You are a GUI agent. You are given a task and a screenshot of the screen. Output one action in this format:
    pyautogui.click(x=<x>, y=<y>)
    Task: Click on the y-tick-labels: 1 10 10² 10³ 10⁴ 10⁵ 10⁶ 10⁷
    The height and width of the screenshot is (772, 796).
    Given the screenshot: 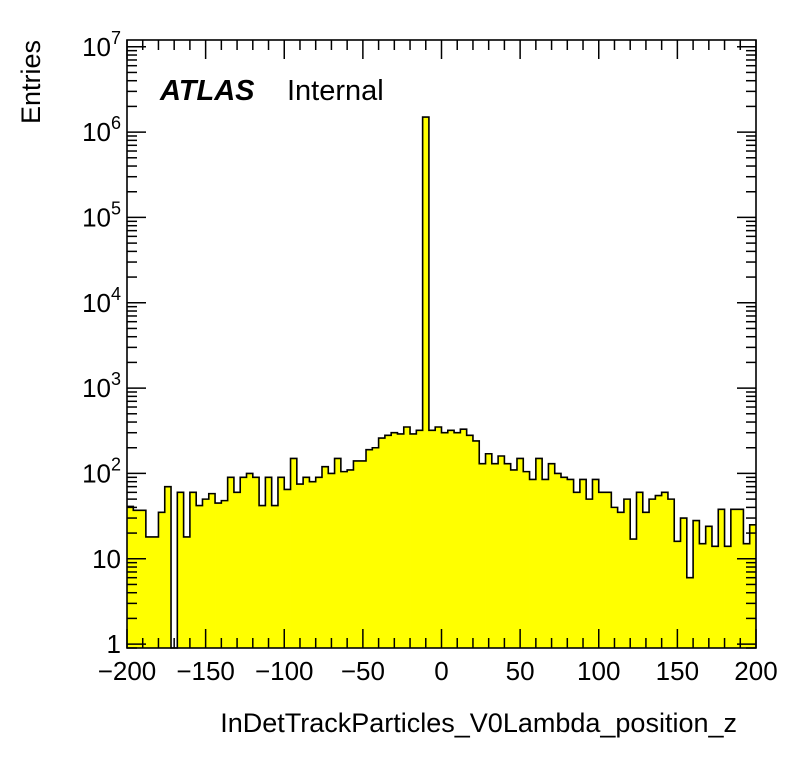 What is the action you would take?
    pyautogui.click(x=101, y=343)
    